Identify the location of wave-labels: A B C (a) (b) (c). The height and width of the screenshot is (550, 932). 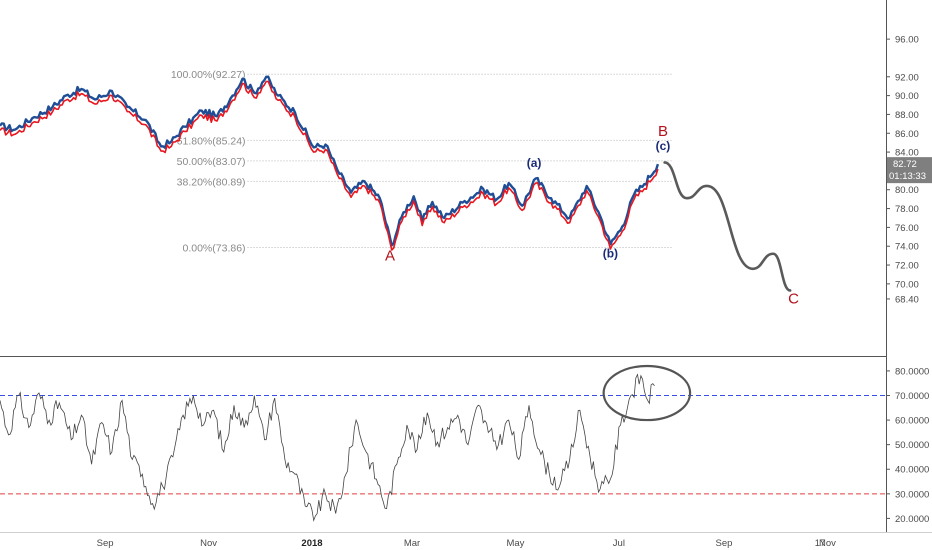
(592, 215).